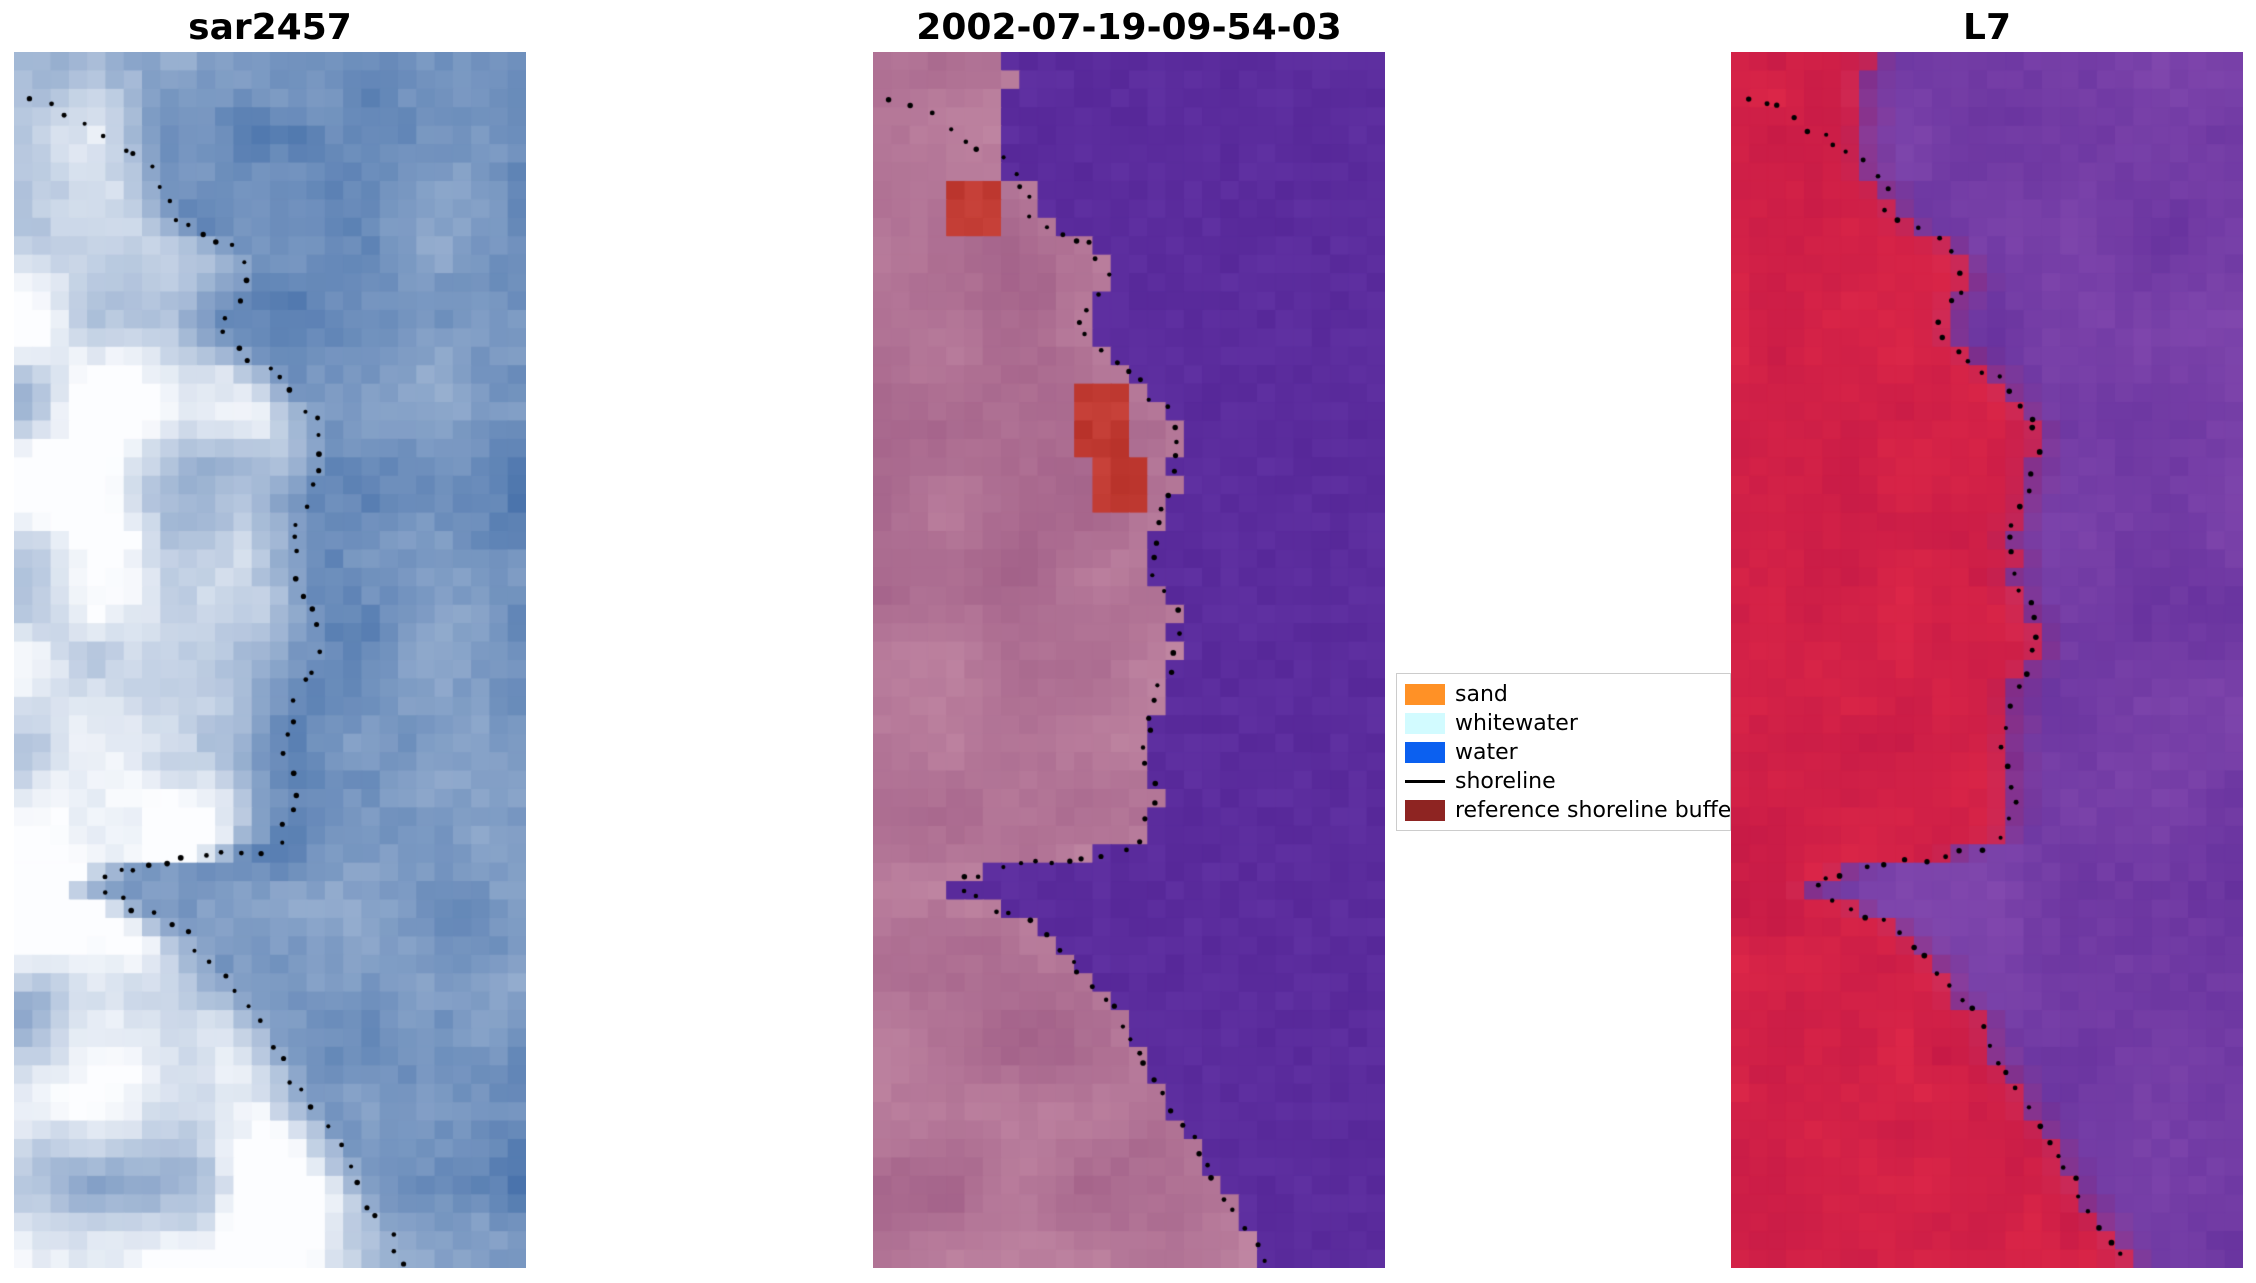 The image size is (2256, 1283). Describe the element at coordinates (1481, 694) in the screenshot. I see `legend-label-sand: sand` at that location.